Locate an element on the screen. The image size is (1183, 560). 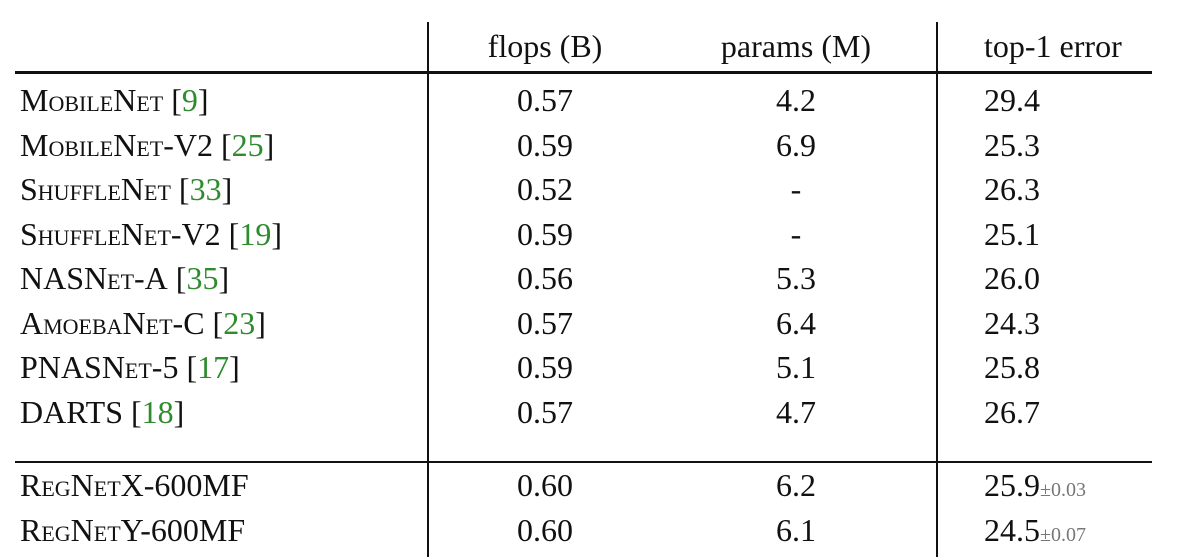
row-label: DARTS 18 is located at coordinates (102, 412).